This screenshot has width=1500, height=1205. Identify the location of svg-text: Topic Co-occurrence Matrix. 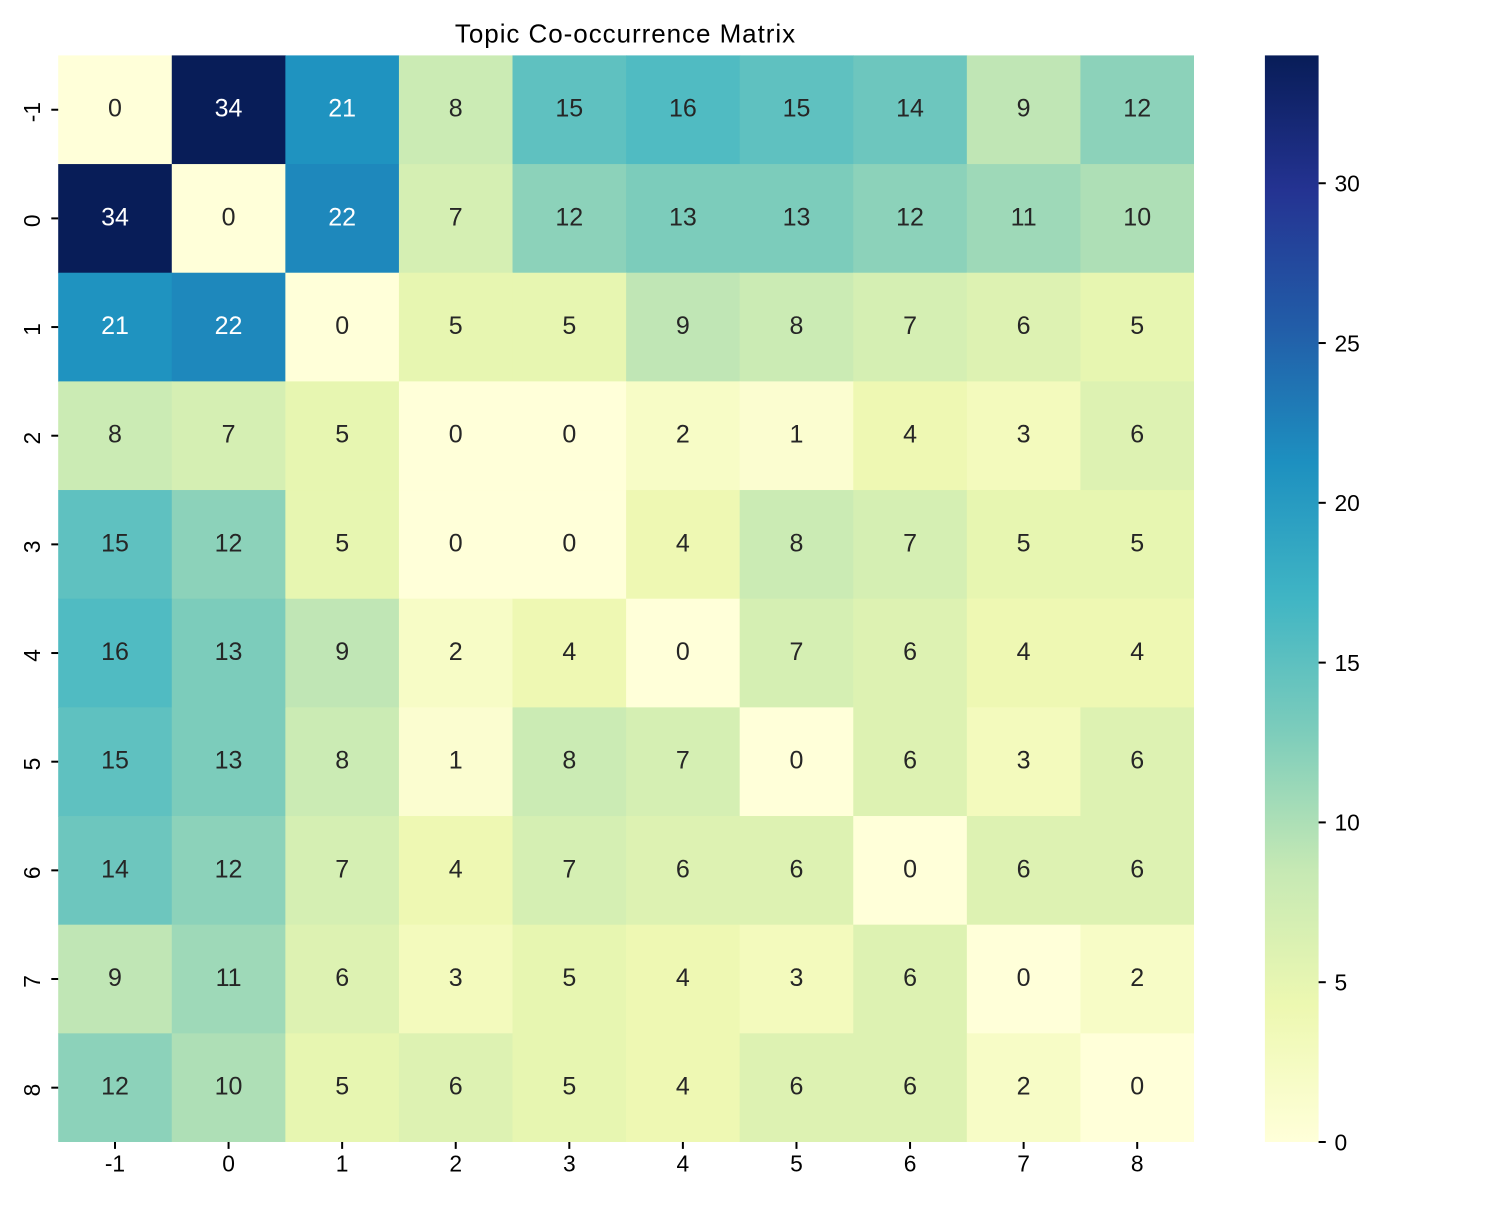
(625, 34).